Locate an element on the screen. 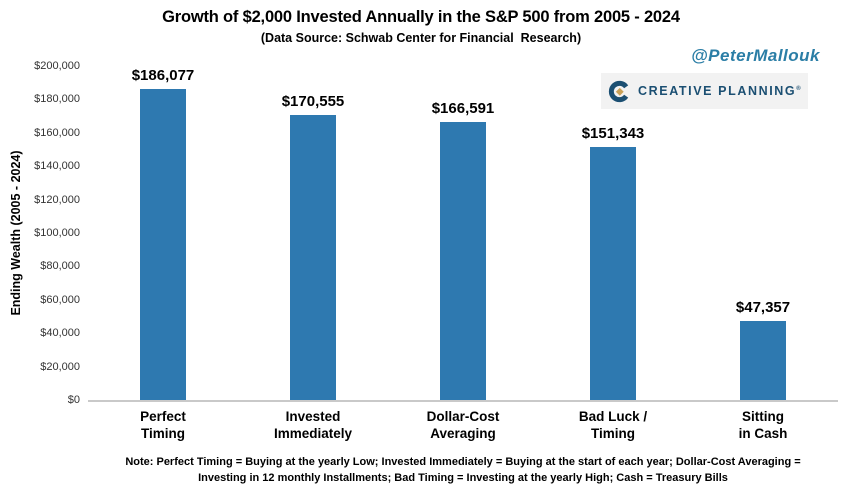 The image size is (842, 494). x-category-label: Perfect Timing is located at coordinates (163, 425).